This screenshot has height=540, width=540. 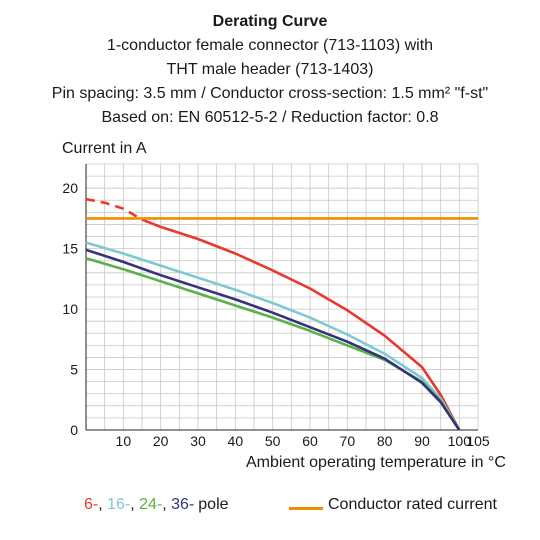 What do you see at coordinates (376, 462) in the screenshot?
I see `x-axis-label: Ambient operating temperature in °C` at bounding box center [376, 462].